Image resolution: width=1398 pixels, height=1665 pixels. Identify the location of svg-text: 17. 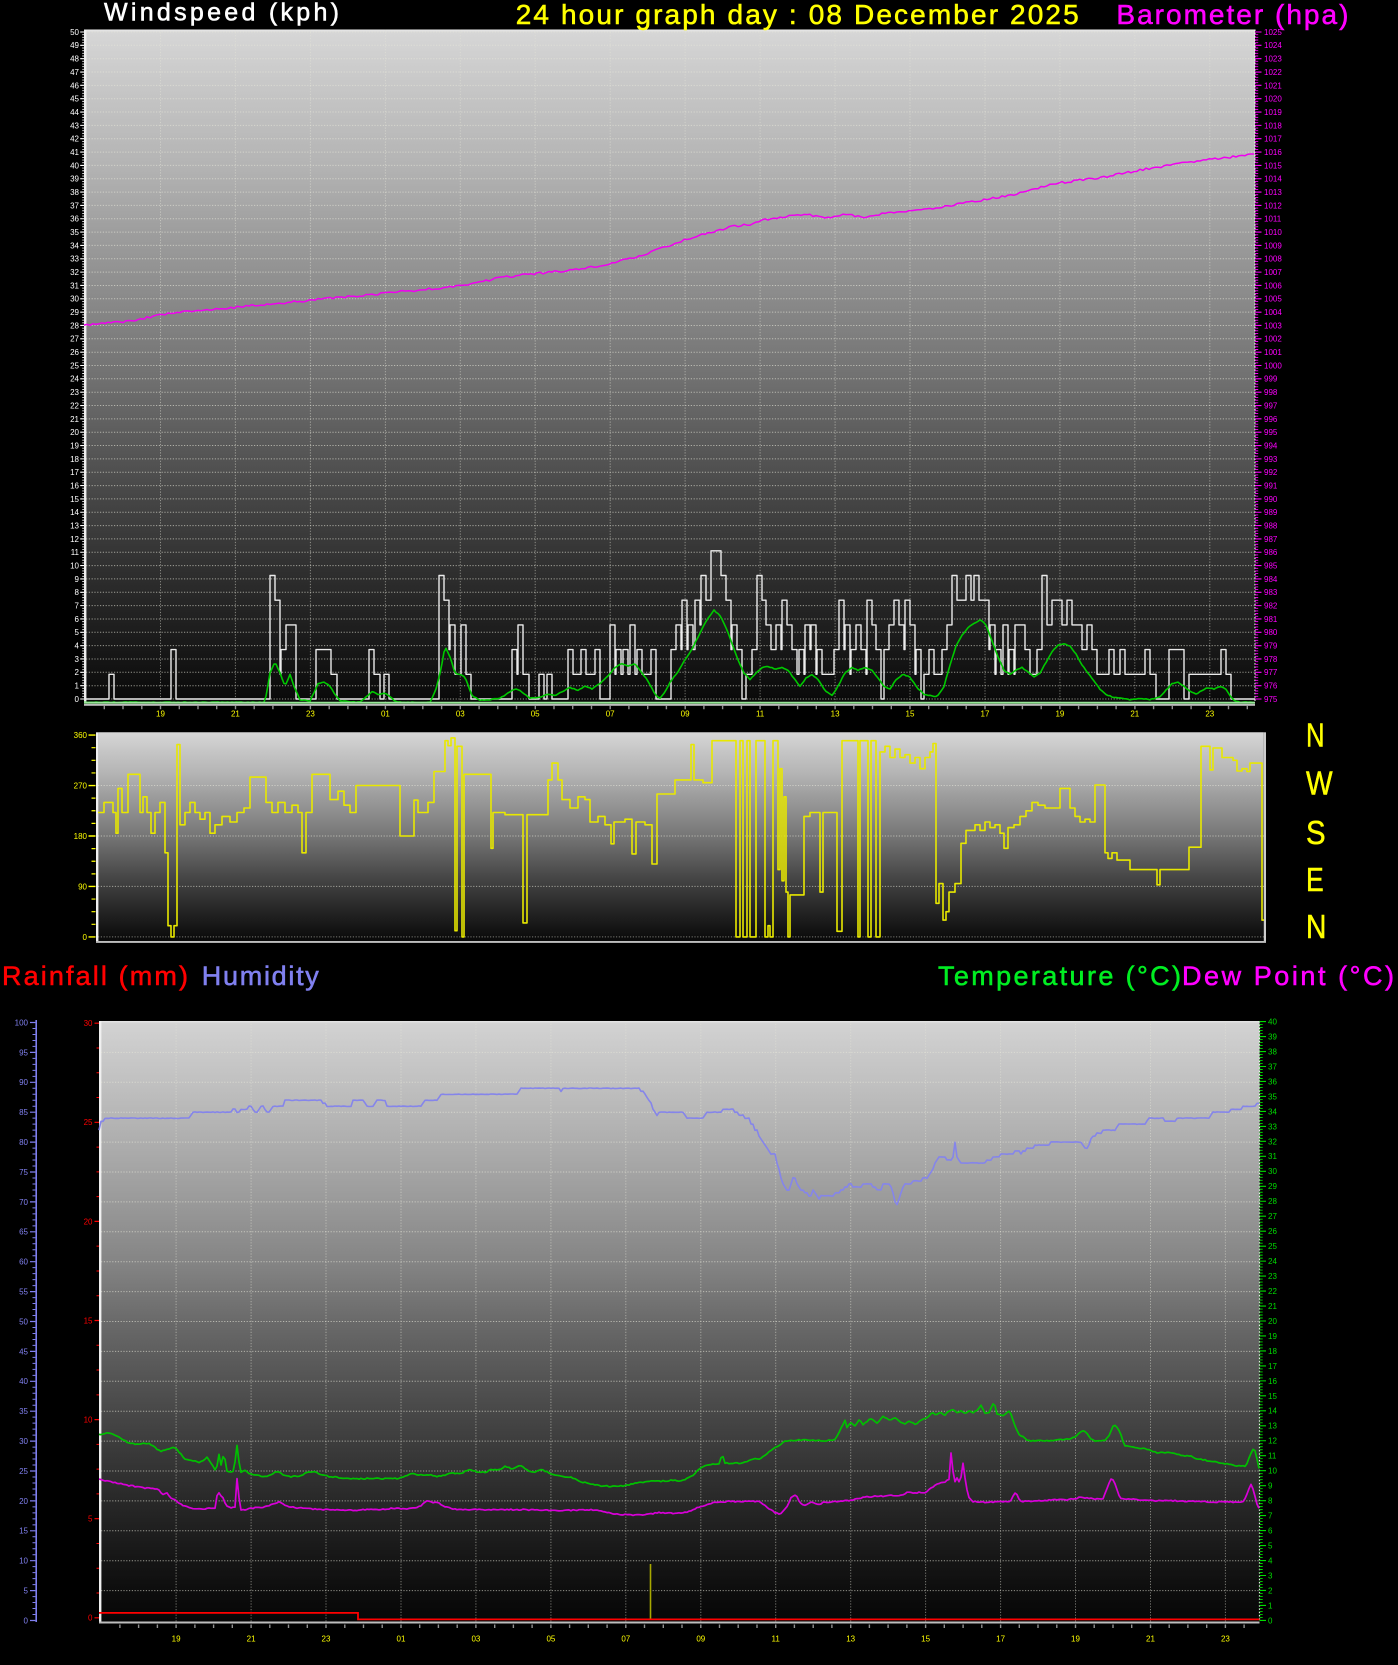
(1272, 1366).